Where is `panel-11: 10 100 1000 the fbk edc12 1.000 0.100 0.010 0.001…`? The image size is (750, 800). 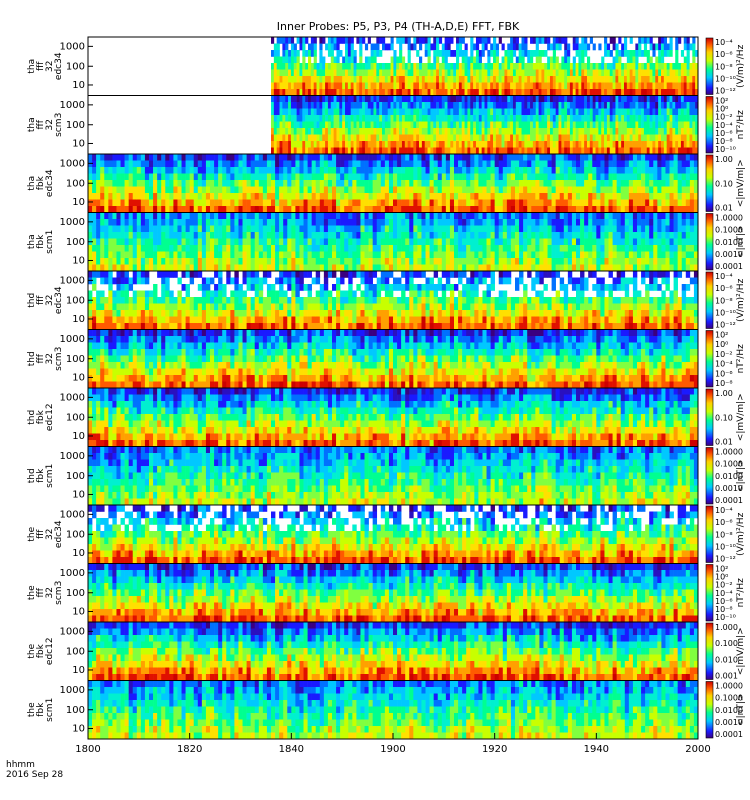 panel-11: 10 100 1000 the fbk edc12 1.000 0.100 0.010 0.001… is located at coordinates (386, 651).